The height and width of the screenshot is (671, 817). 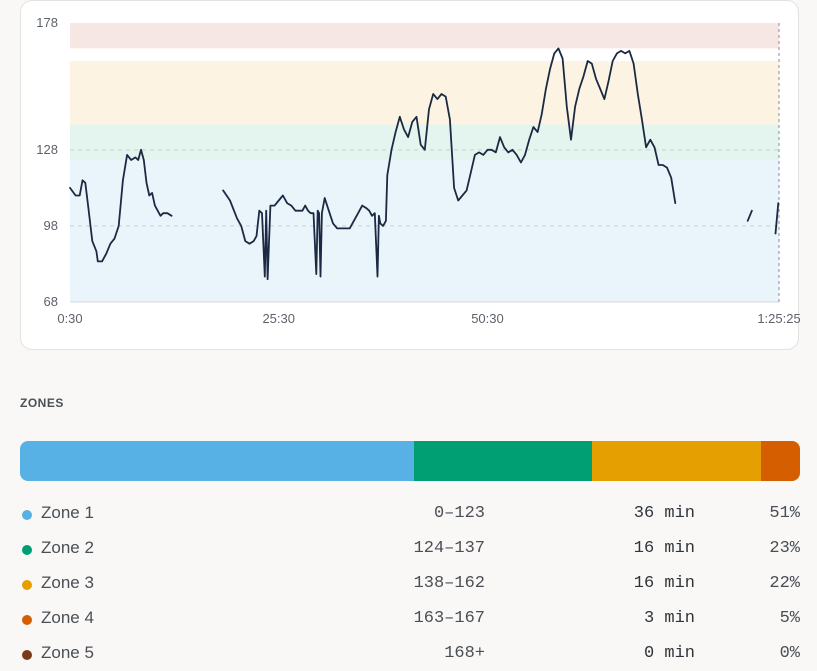 I want to click on y-tick-label: 68, so click(x=51, y=301).